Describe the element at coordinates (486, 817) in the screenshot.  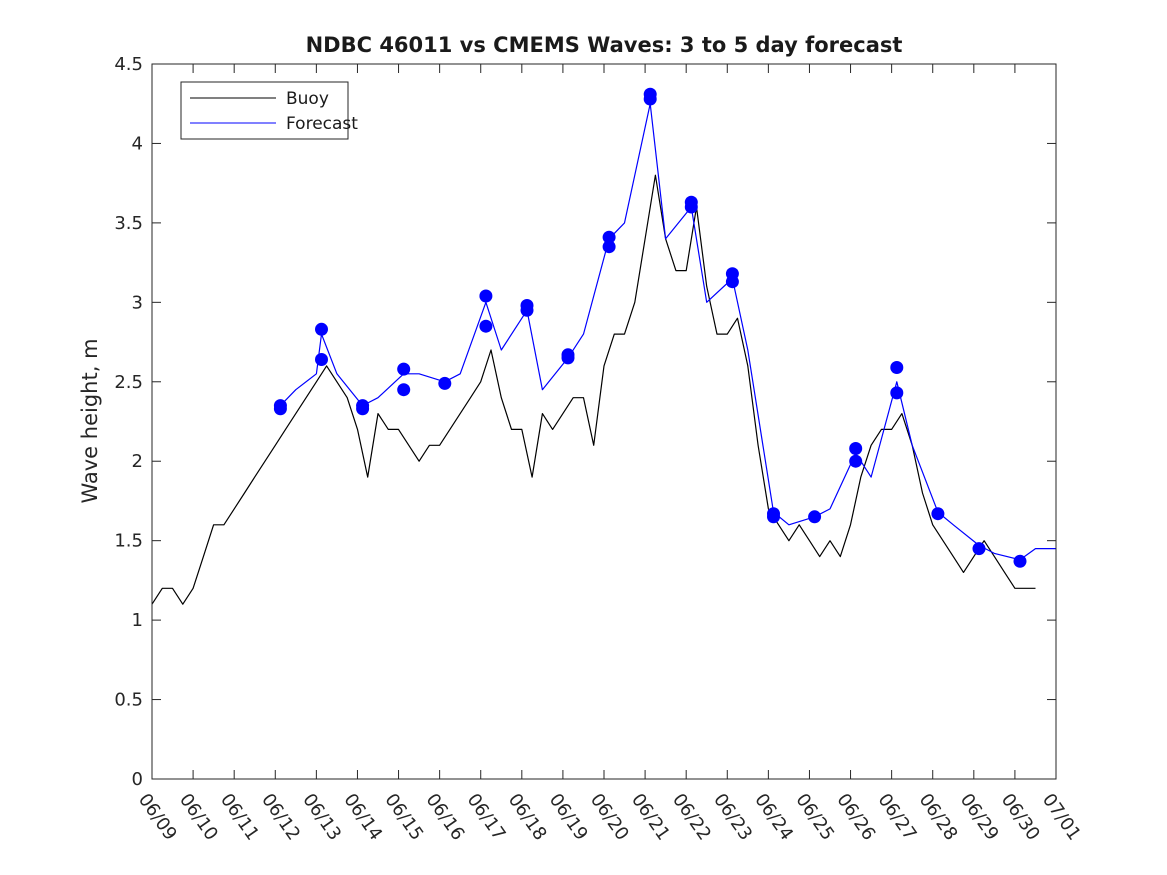
I see `x-tick-label: 06/17` at that location.